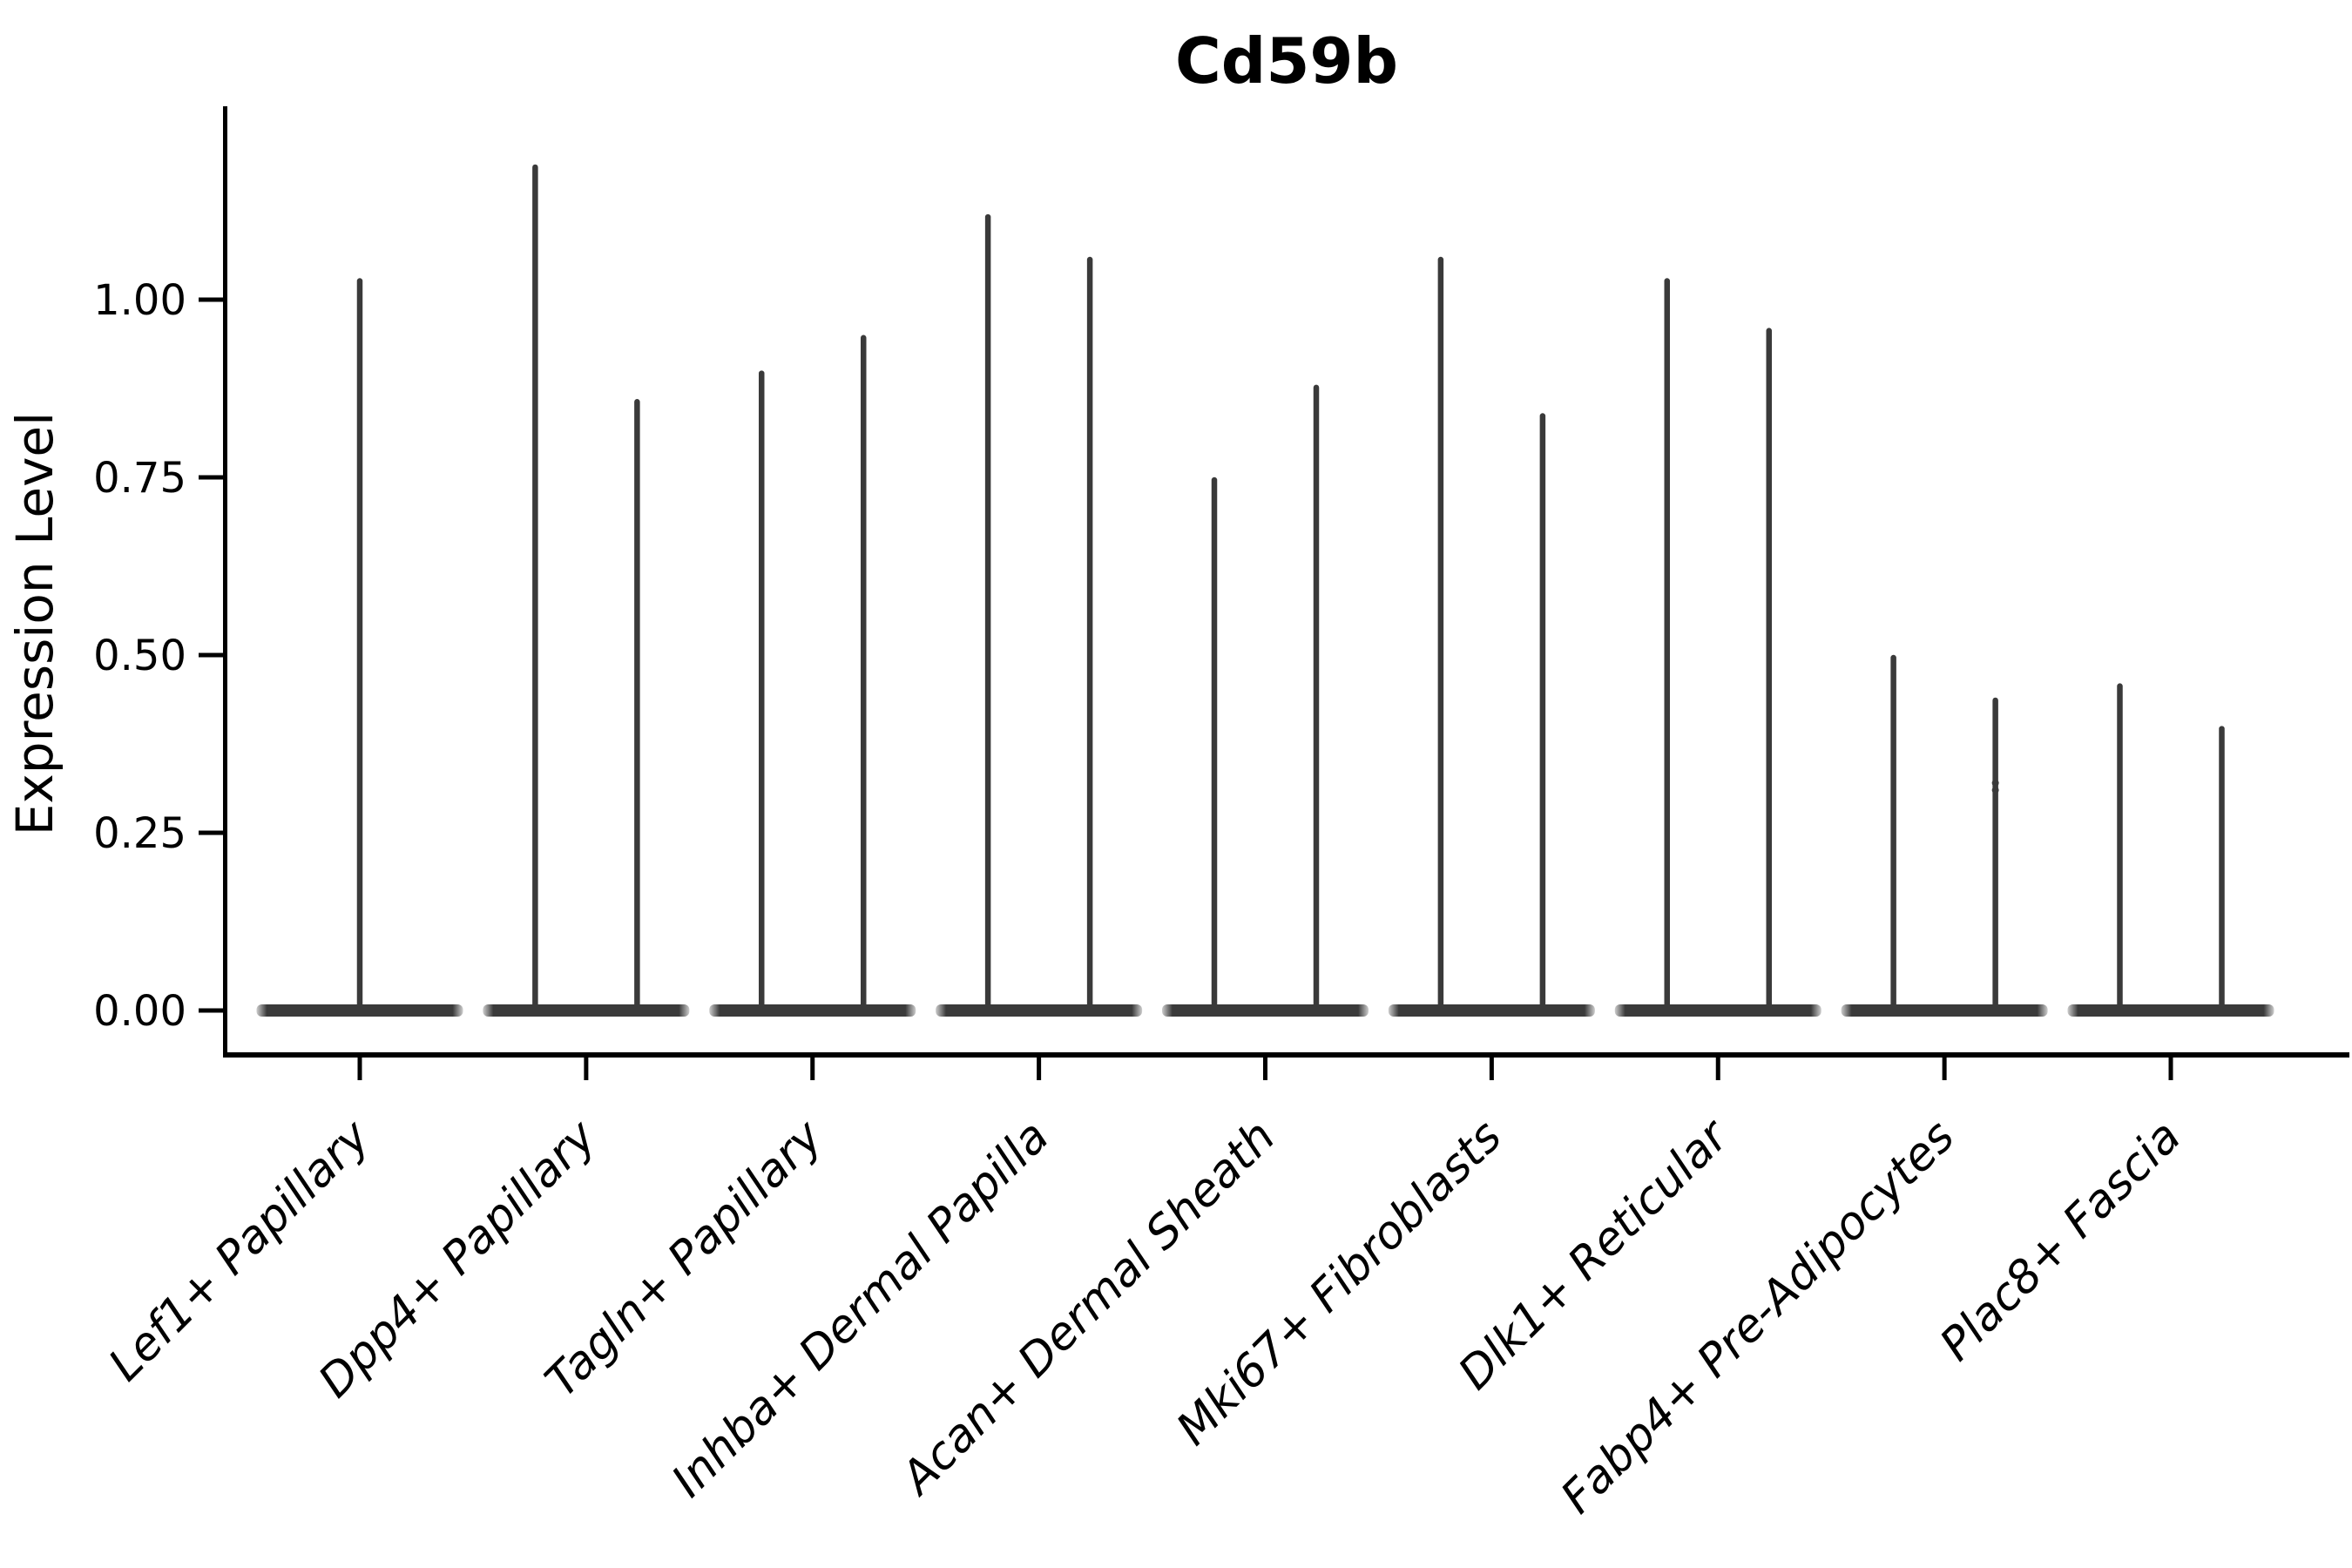 This screenshot has height=1568, width=2352. What do you see at coordinates (1088, 1309) in the screenshot?
I see `x-tick-label: Acan+ Dermal Sheath` at bounding box center [1088, 1309].